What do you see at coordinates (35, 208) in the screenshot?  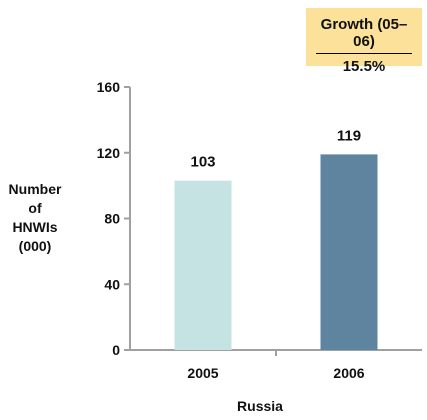 I see `y-axis-title-line: of` at bounding box center [35, 208].